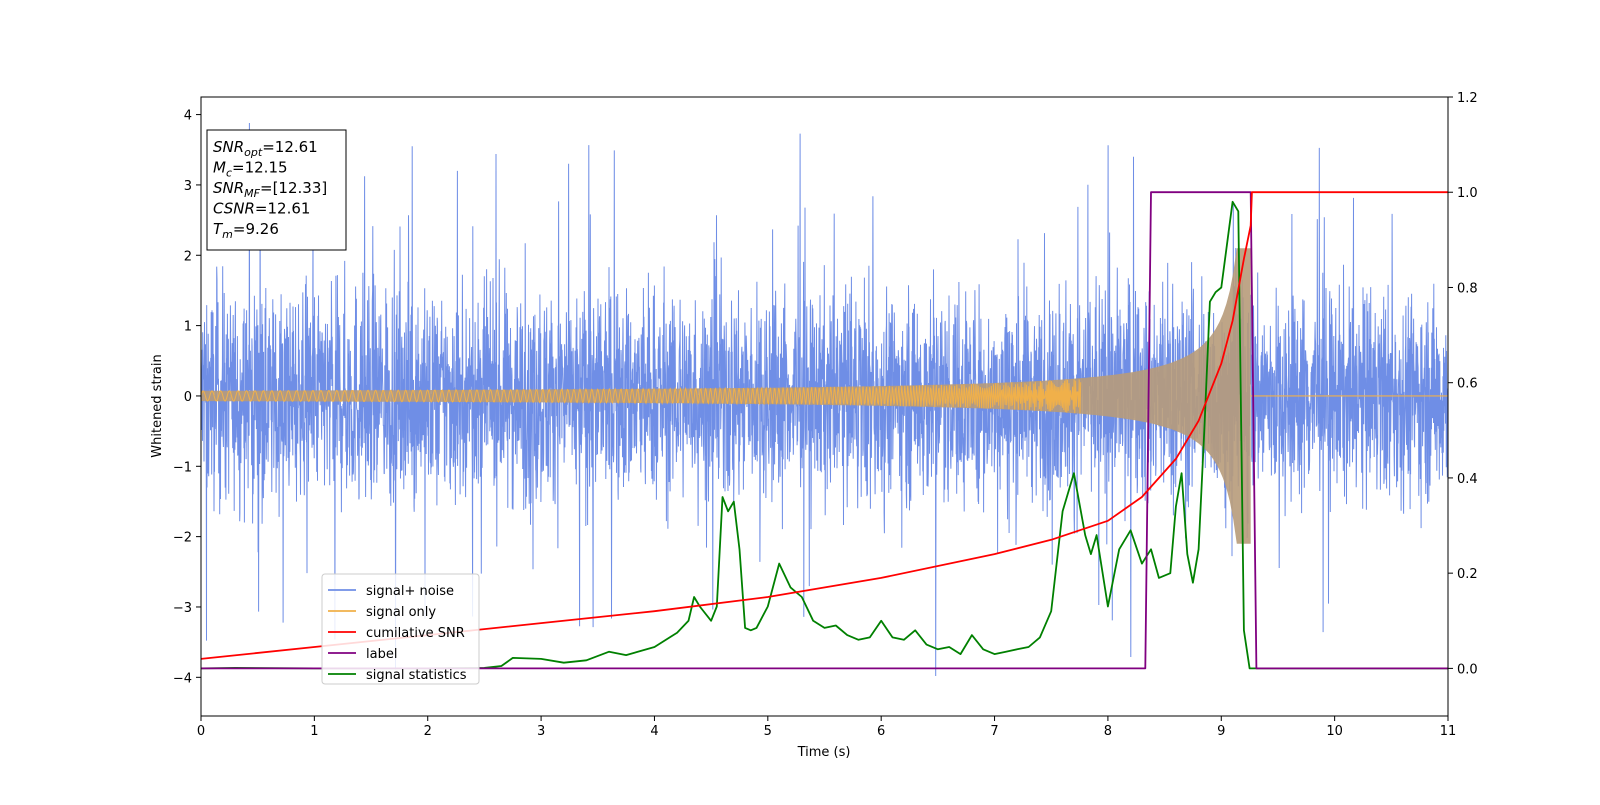 The height and width of the screenshot is (805, 1600). What do you see at coordinates (1467, 98) in the screenshot?
I see `y-right-tick-label: 1.2` at bounding box center [1467, 98].